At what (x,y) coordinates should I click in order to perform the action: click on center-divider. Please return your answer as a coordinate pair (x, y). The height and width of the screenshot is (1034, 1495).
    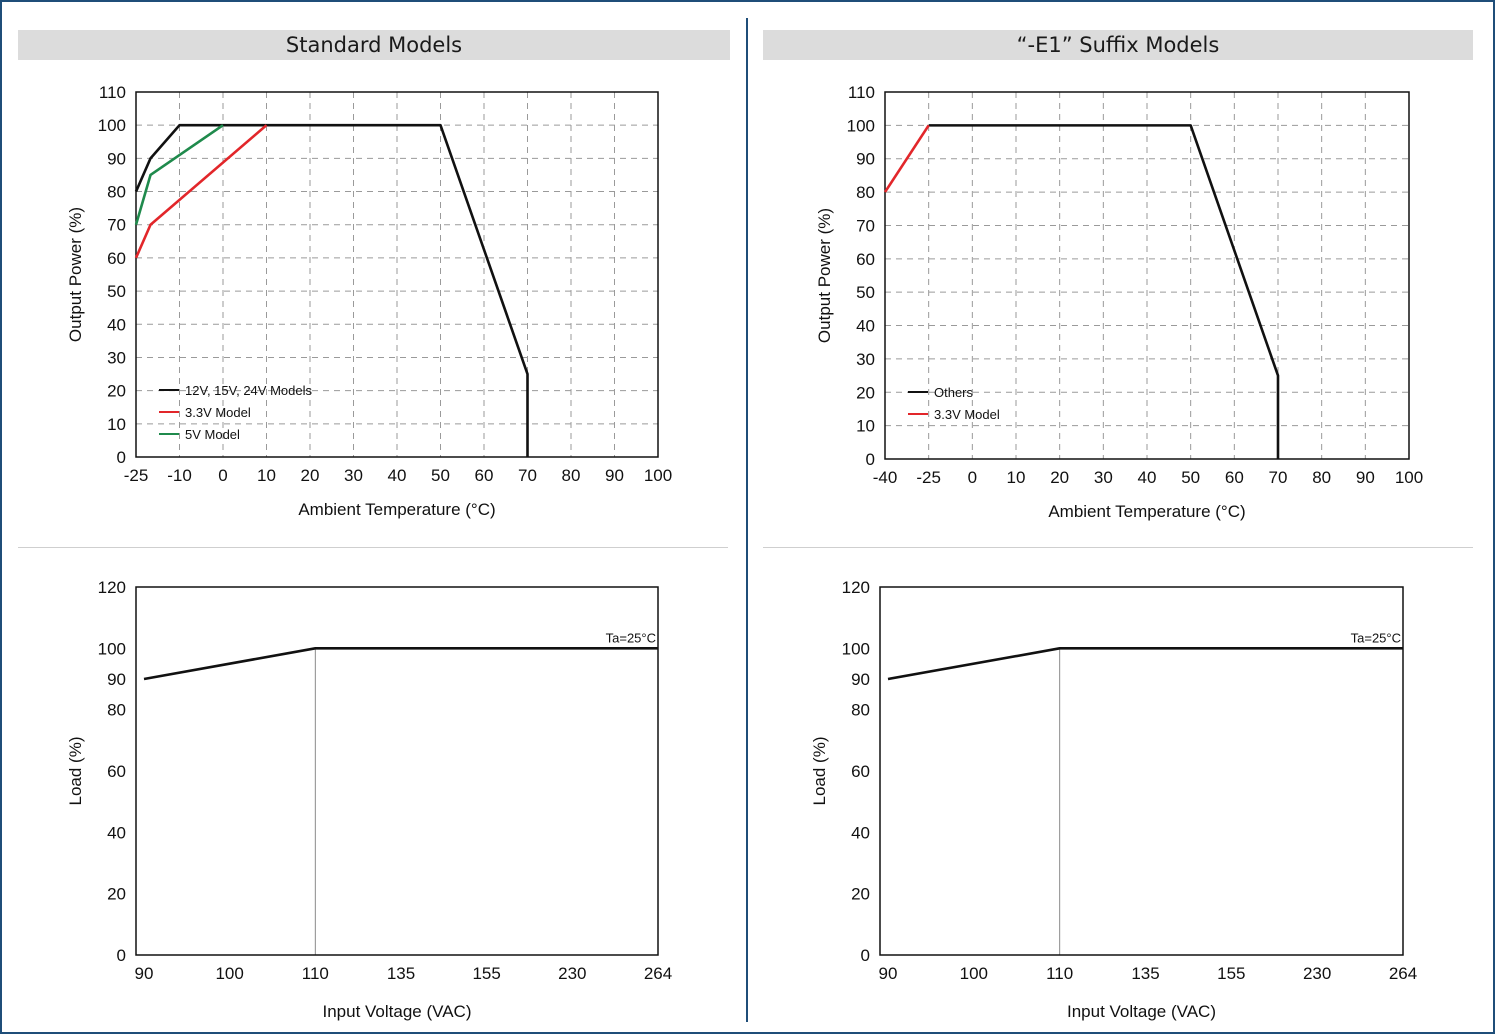
    Looking at the image, I should click on (747, 520).